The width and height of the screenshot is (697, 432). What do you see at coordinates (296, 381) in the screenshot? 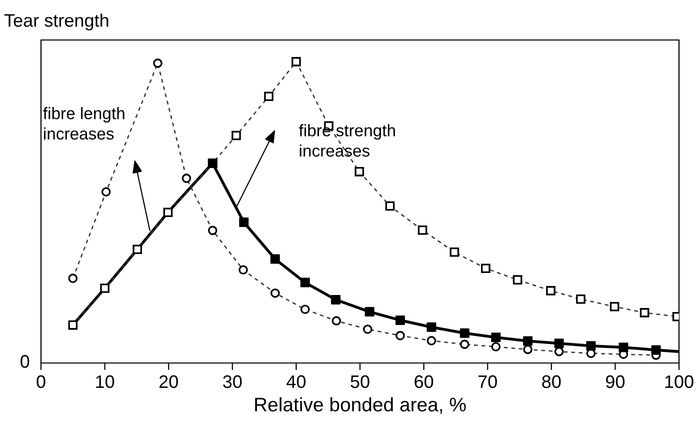
I see `x-tick-label: 40` at bounding box center [296, 381].